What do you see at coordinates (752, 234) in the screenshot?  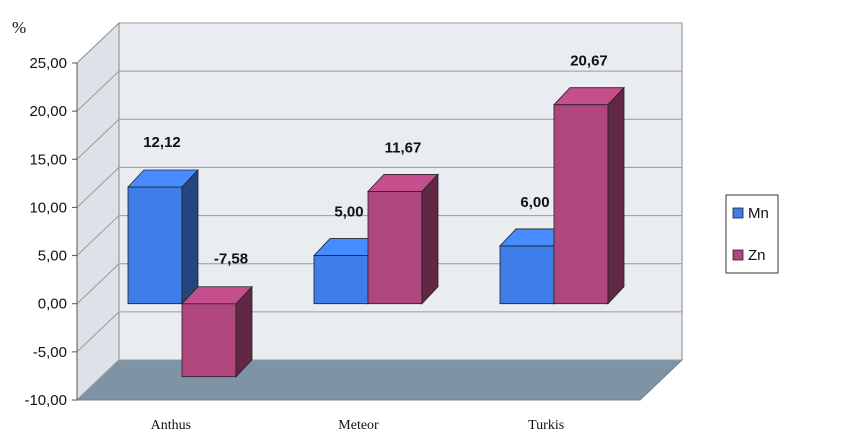 I see `legend: Mn Zn` at bounding box center [752, 234].